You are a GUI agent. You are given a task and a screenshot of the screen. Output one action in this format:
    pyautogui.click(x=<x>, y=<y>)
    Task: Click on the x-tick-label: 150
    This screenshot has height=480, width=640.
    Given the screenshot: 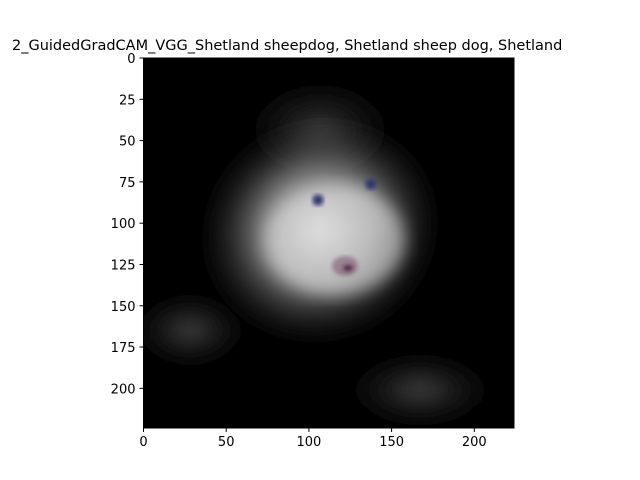 What is the action you would take?
    pyautogui.click(x=391, y=442)
    